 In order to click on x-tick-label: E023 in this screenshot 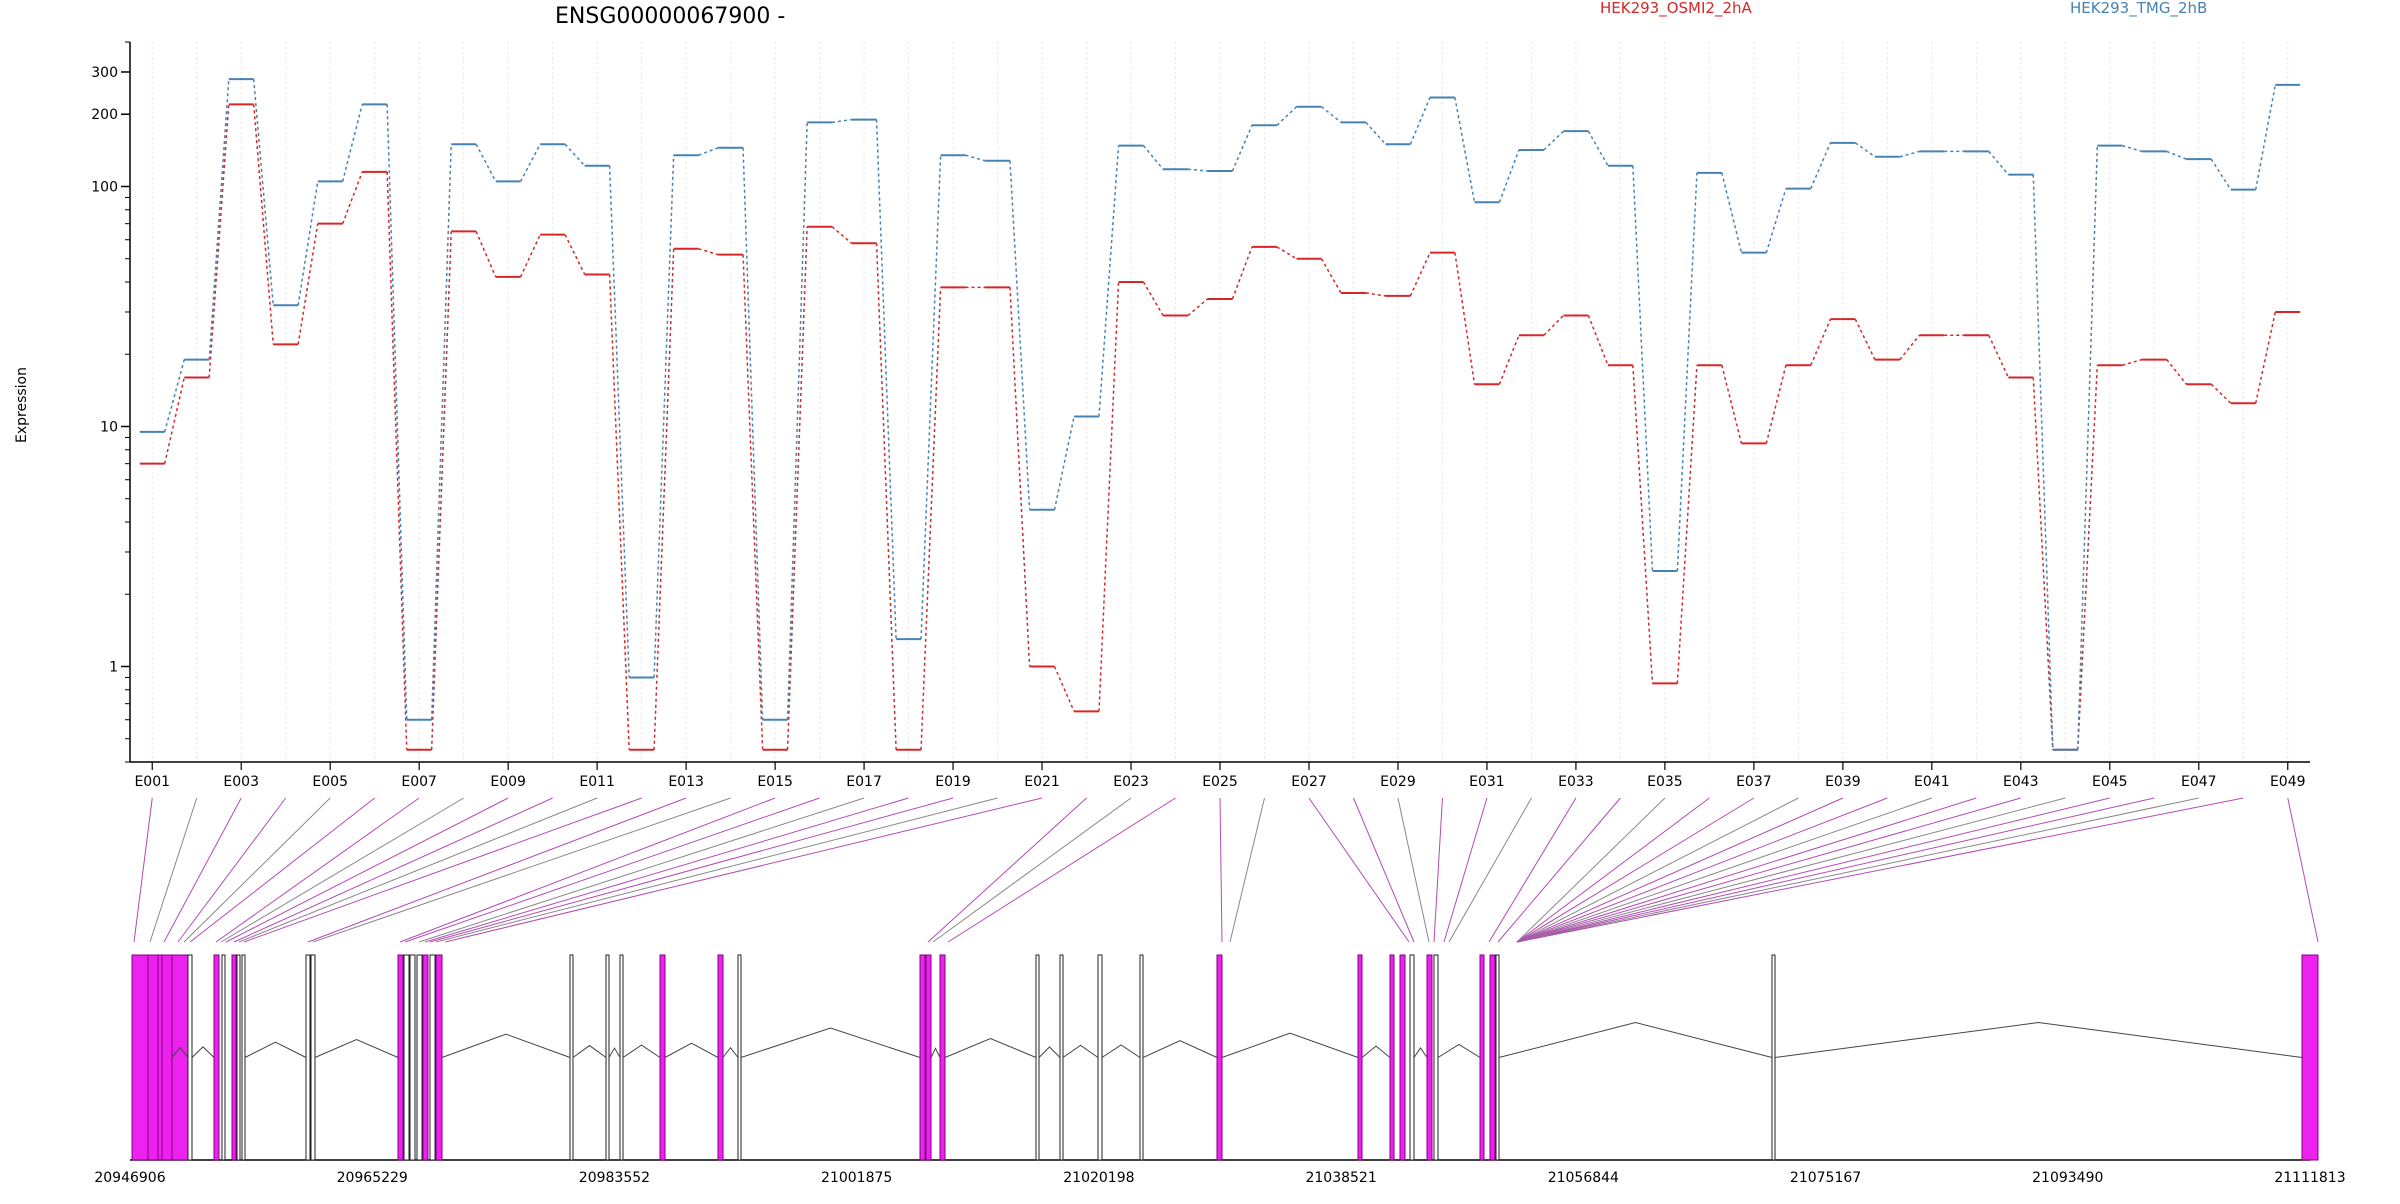, I will do `click(1131, 782)`.